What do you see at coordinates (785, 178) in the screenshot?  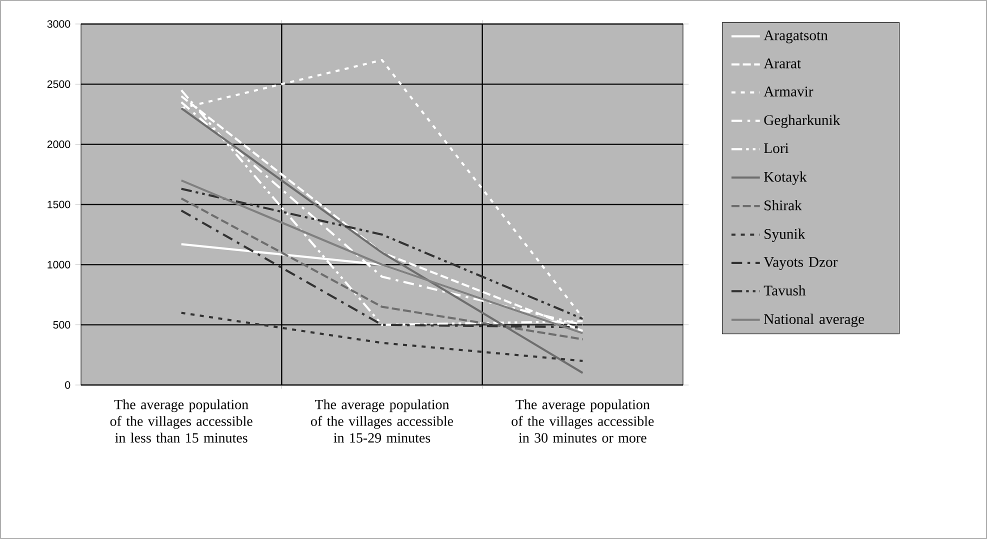 I see `legend-label: Kotayk` at bounding box center [785, 178].